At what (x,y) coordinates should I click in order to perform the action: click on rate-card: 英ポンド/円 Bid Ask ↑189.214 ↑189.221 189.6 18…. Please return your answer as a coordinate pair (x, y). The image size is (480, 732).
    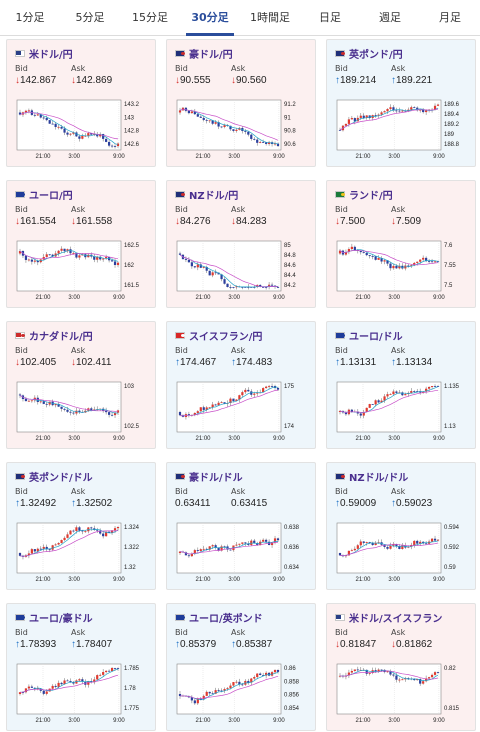
    Looking at the image, I should click on (401, 103).